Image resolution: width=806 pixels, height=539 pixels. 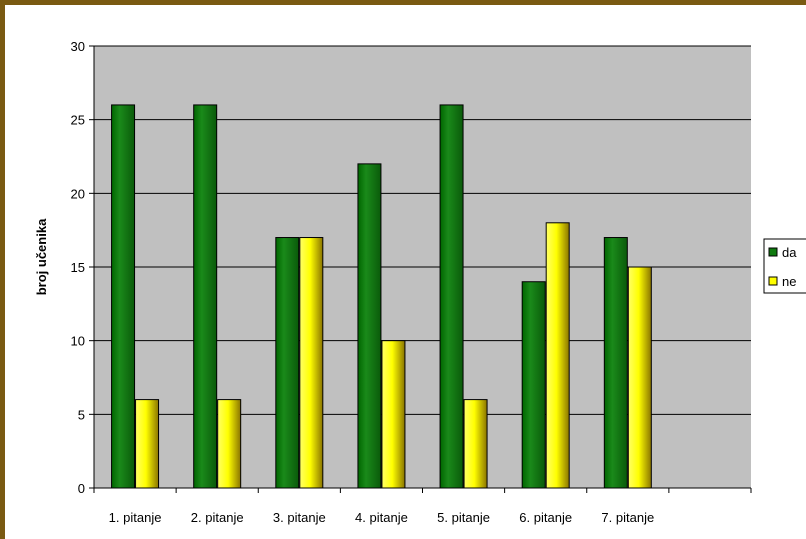 What do you see at coordinates (217, 517) in the screenshot?
I see `x-tick-label-2: 2. pitanje` at bounding box center [217, 517].